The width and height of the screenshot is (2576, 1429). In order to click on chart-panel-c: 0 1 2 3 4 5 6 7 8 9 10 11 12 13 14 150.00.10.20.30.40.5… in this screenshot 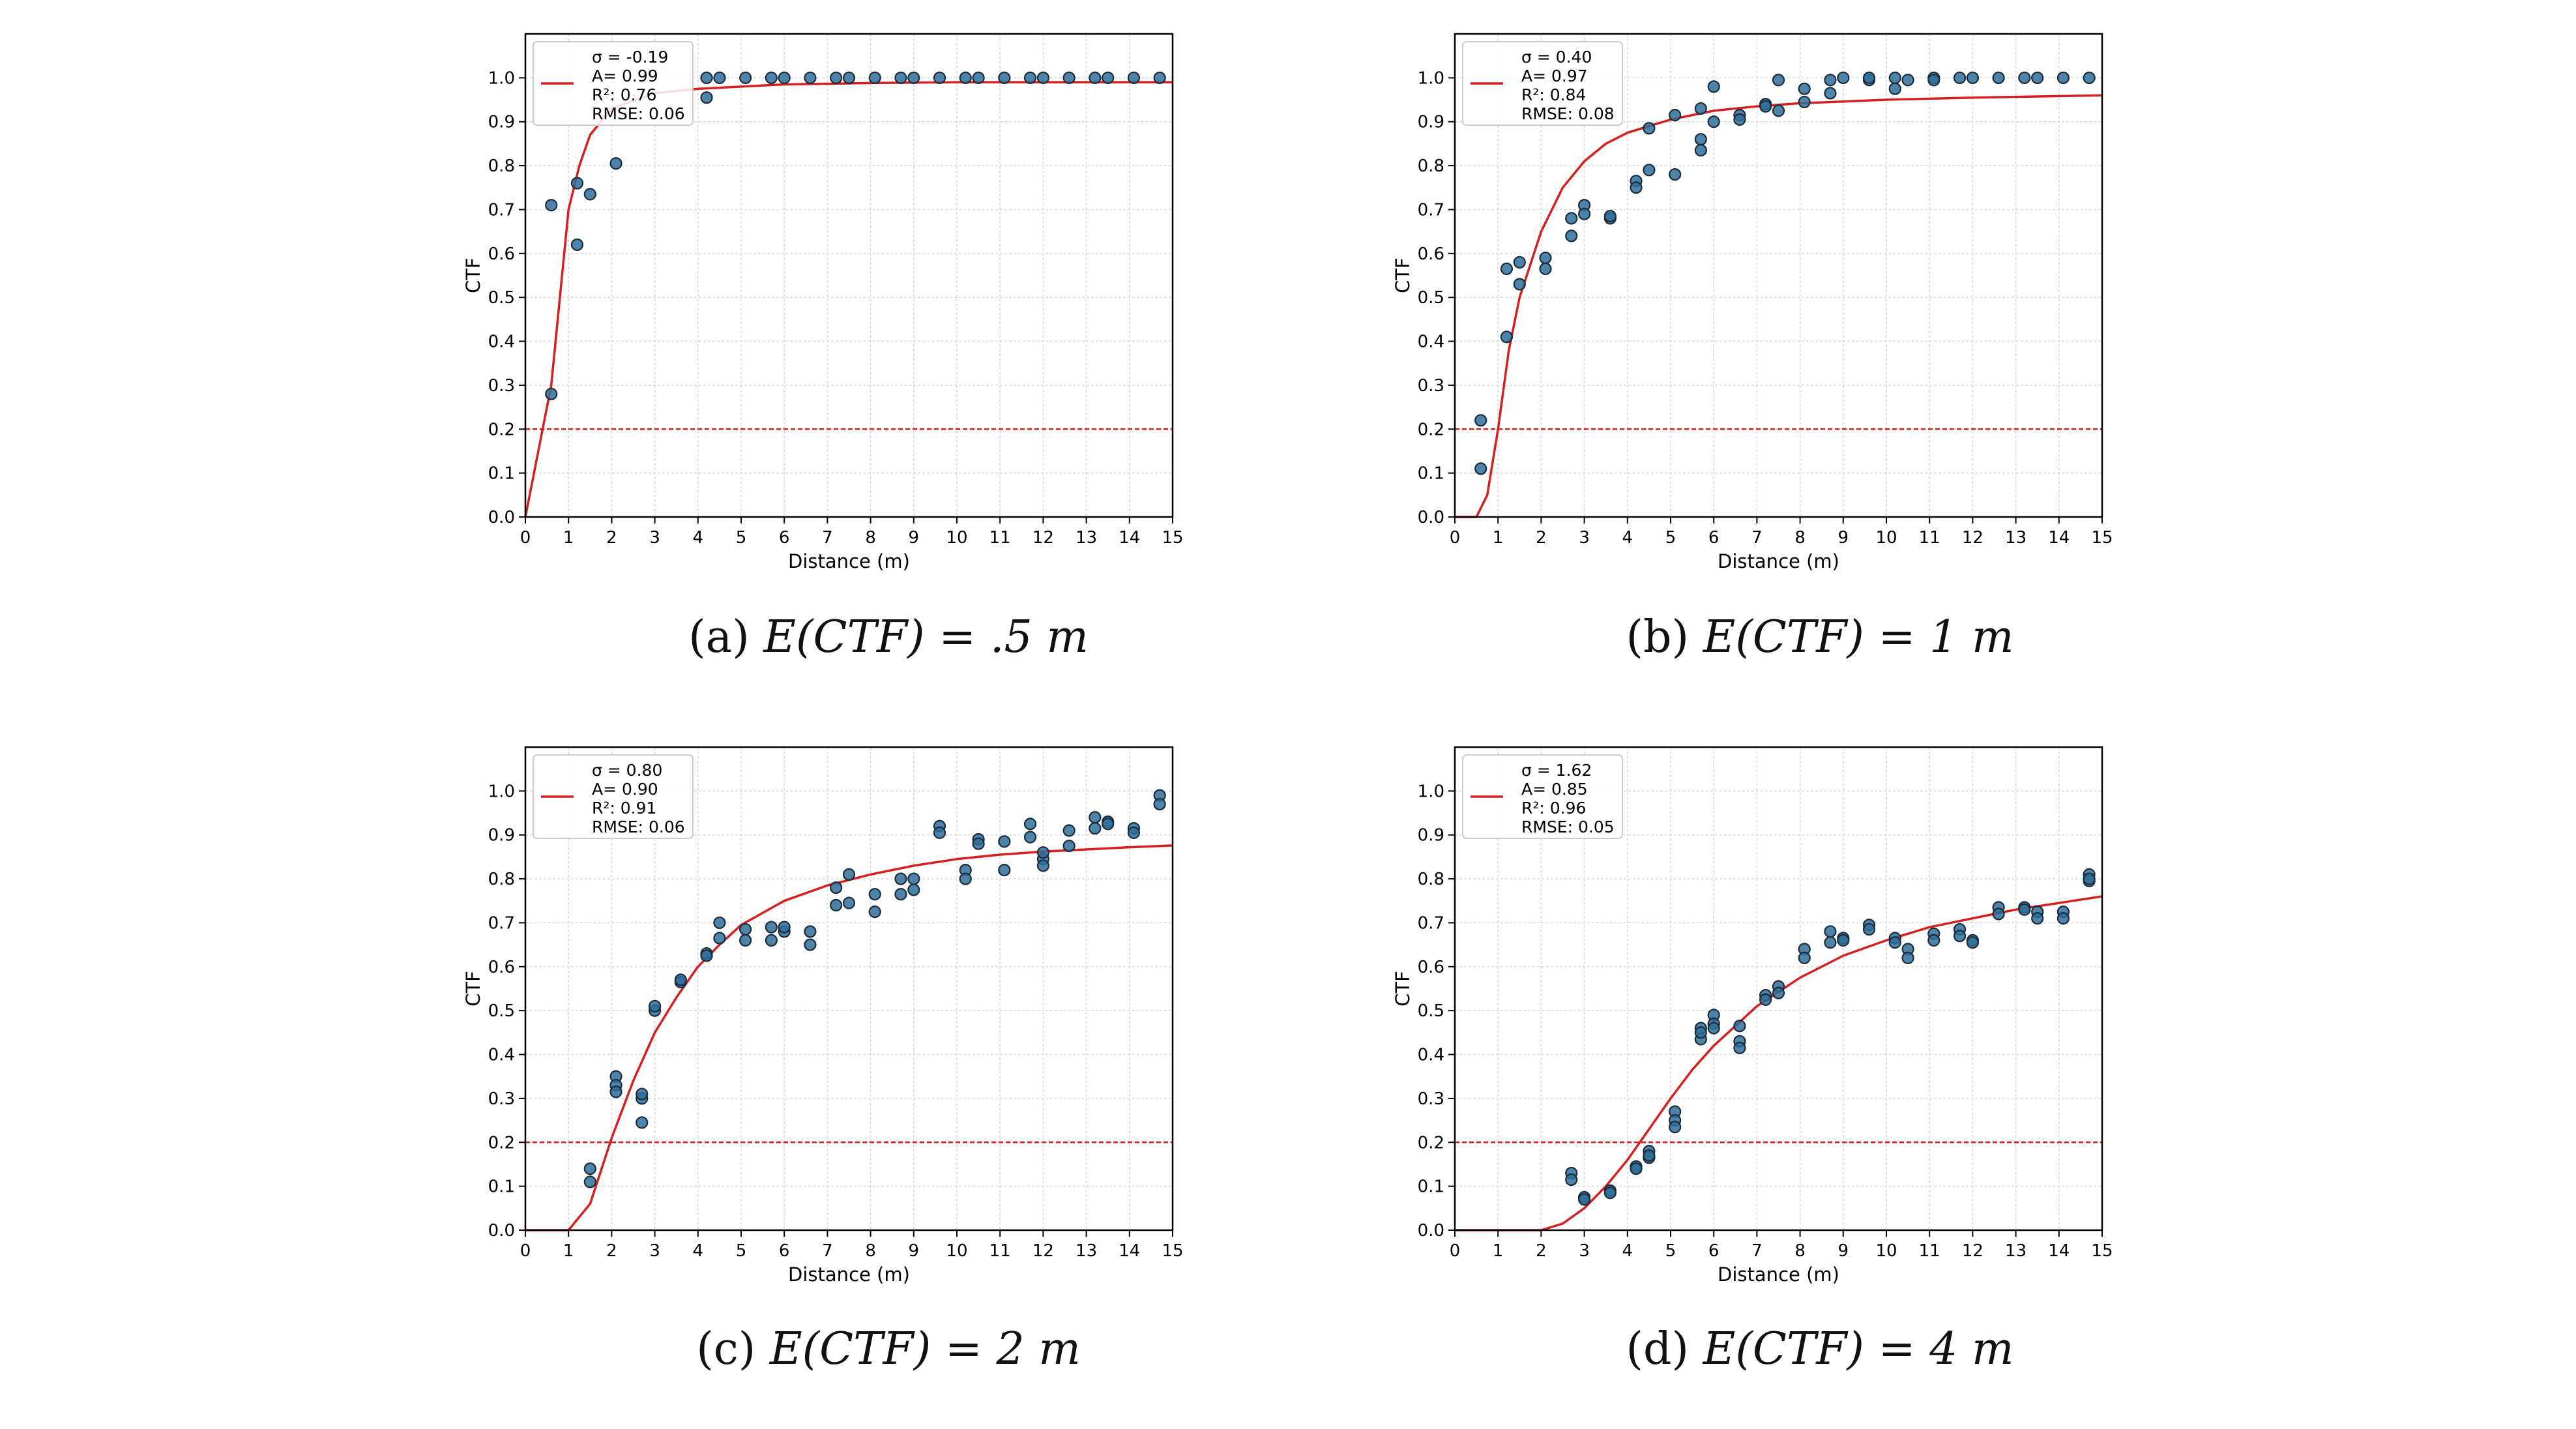, I will do `click(823, 1016)`.